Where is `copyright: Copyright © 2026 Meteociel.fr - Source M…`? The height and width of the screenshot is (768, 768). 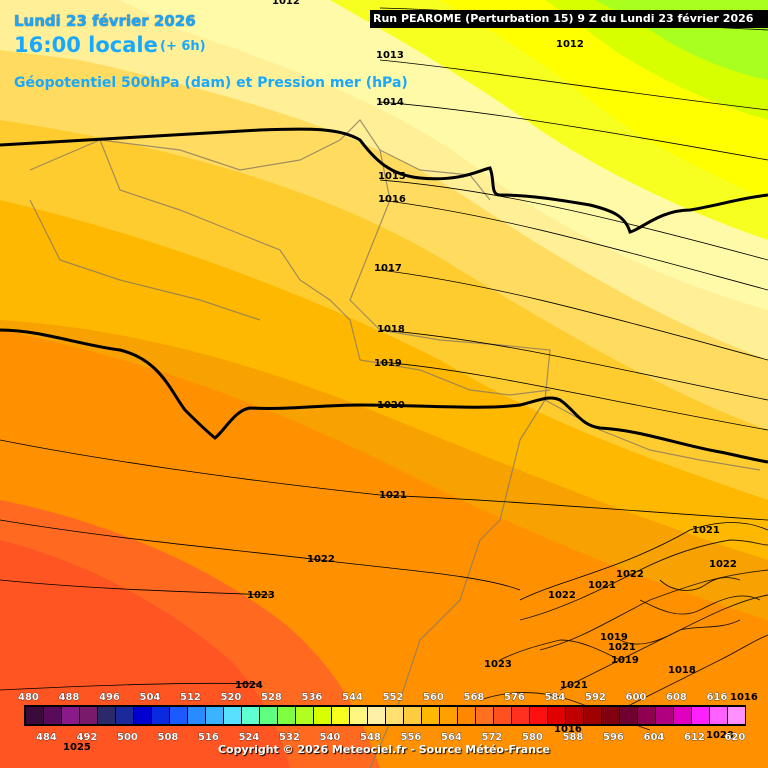 copyright: Copyright © 2026 Meteociel.fr - Source M… is located at coordinates (384, 749).